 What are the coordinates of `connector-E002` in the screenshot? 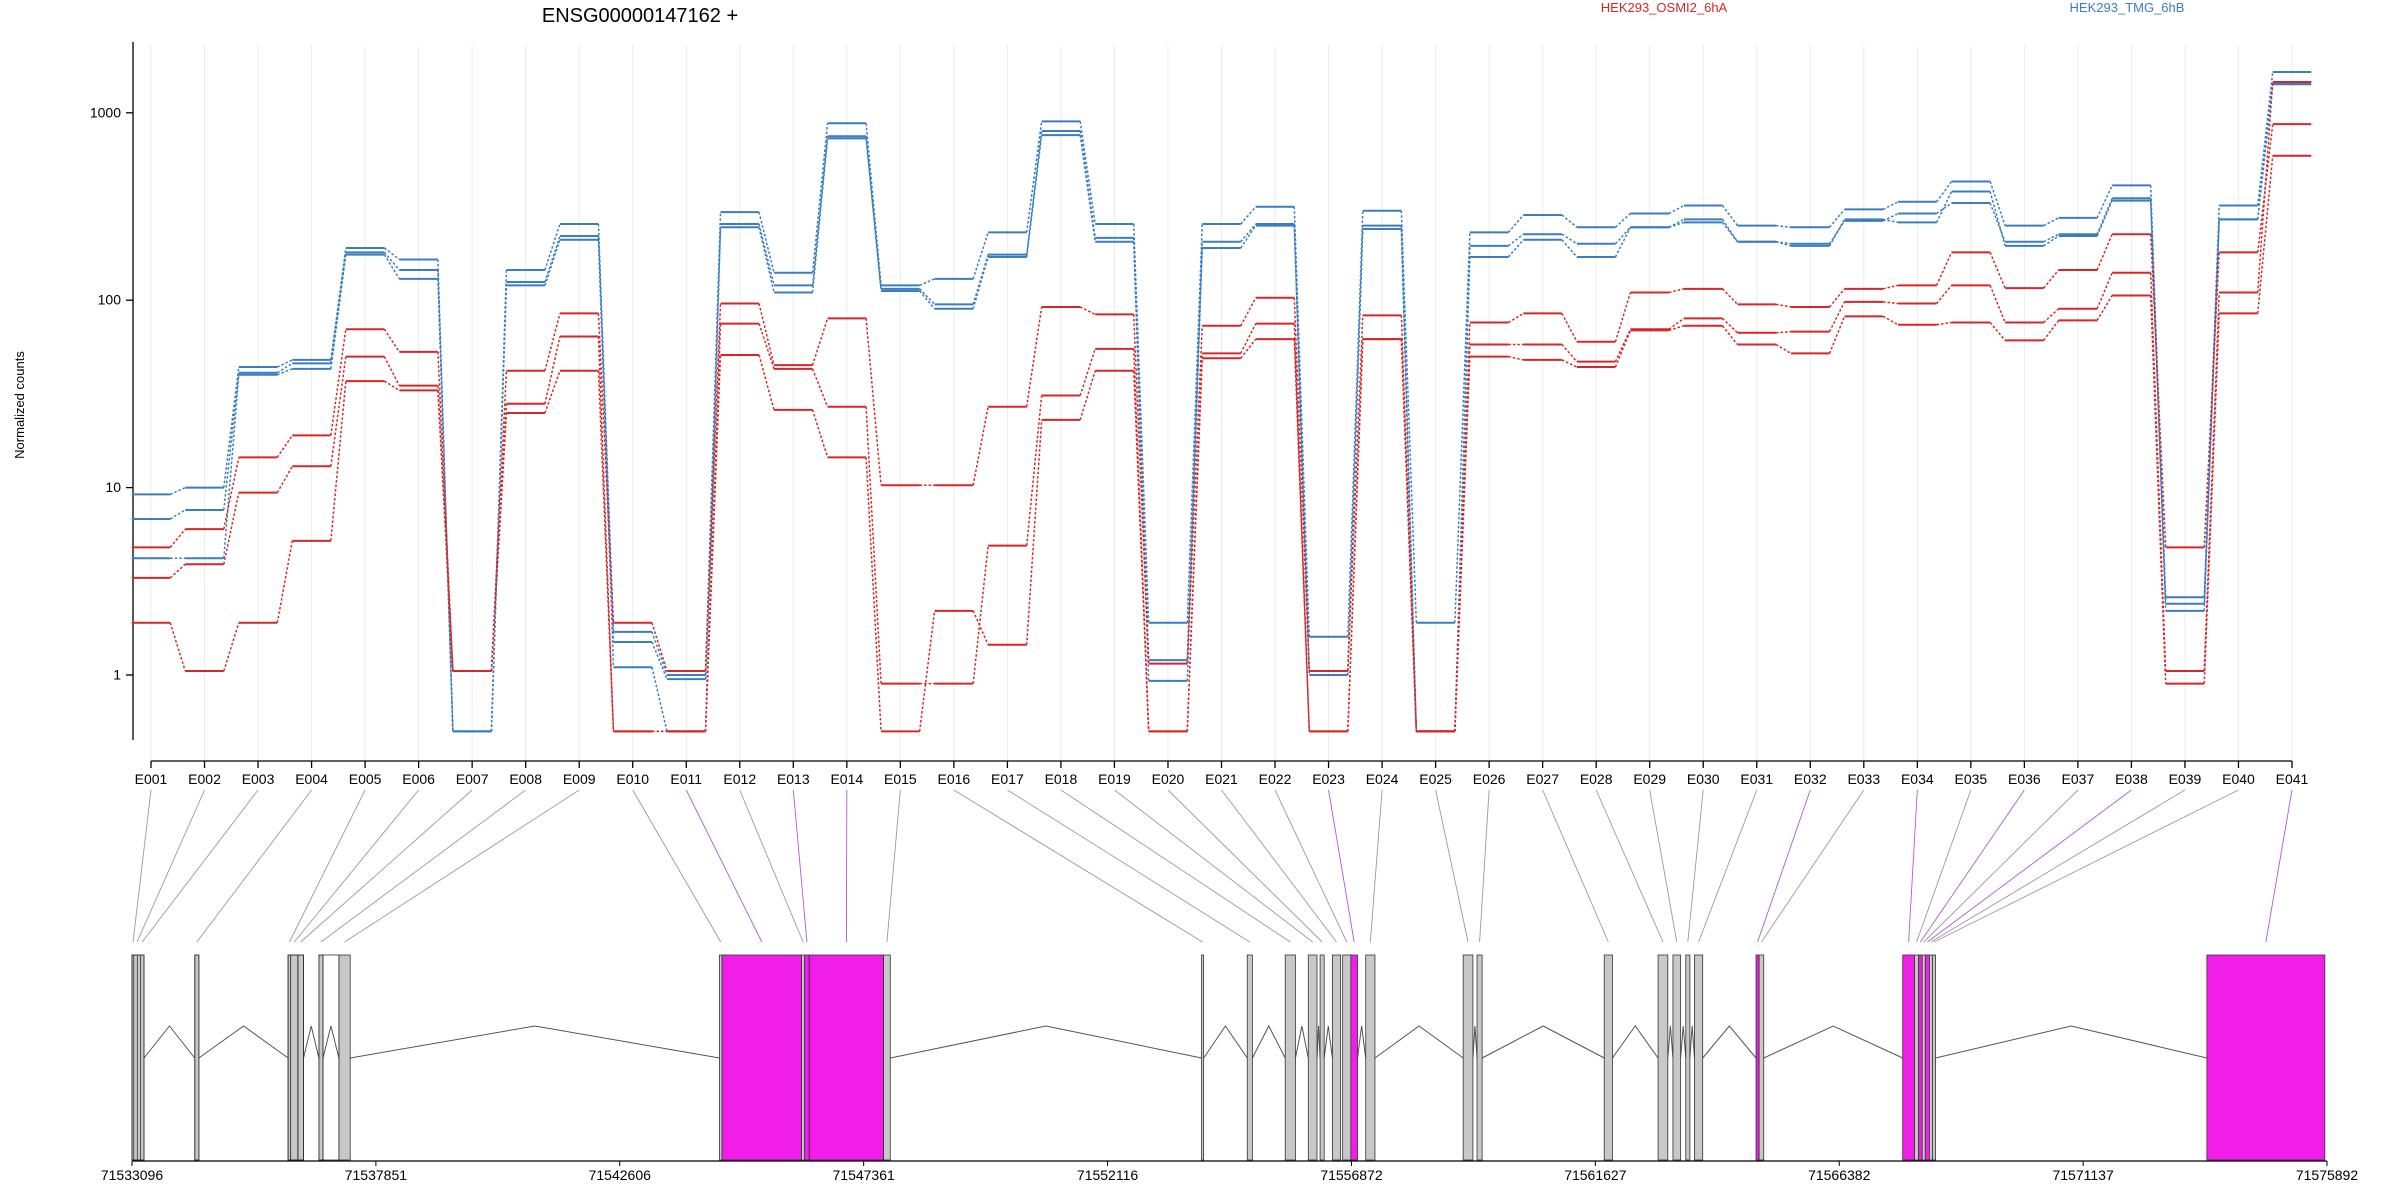 It's located at (170, 866).